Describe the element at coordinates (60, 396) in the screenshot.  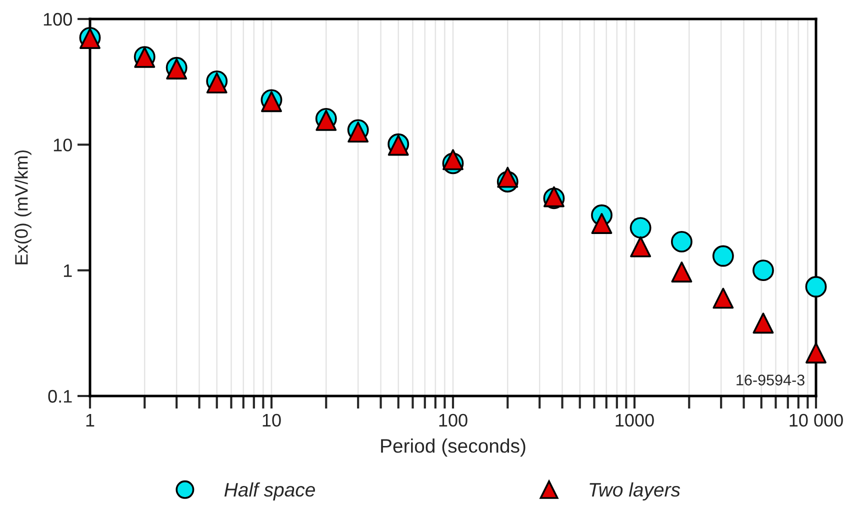
I see `y-tick-label: 0.1` at that location.